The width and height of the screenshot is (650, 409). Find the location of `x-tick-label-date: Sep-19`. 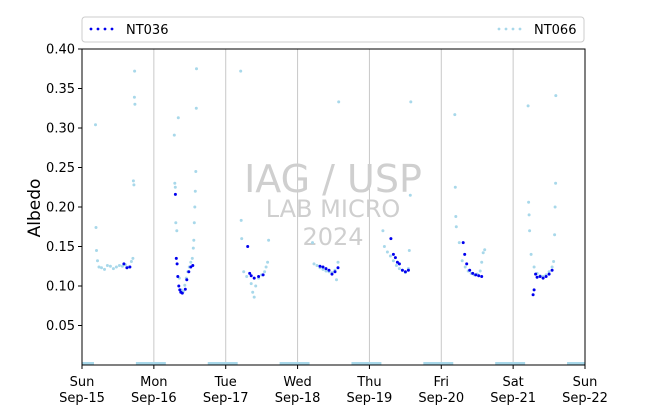

x-tick-label-date: Sep-19 is located at coordinates (370, 398).